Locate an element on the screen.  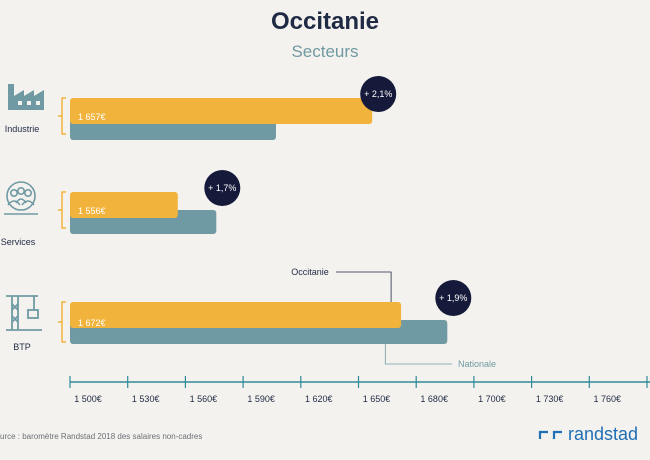
occitanie-callout-line is located at coordinates (364, 286).